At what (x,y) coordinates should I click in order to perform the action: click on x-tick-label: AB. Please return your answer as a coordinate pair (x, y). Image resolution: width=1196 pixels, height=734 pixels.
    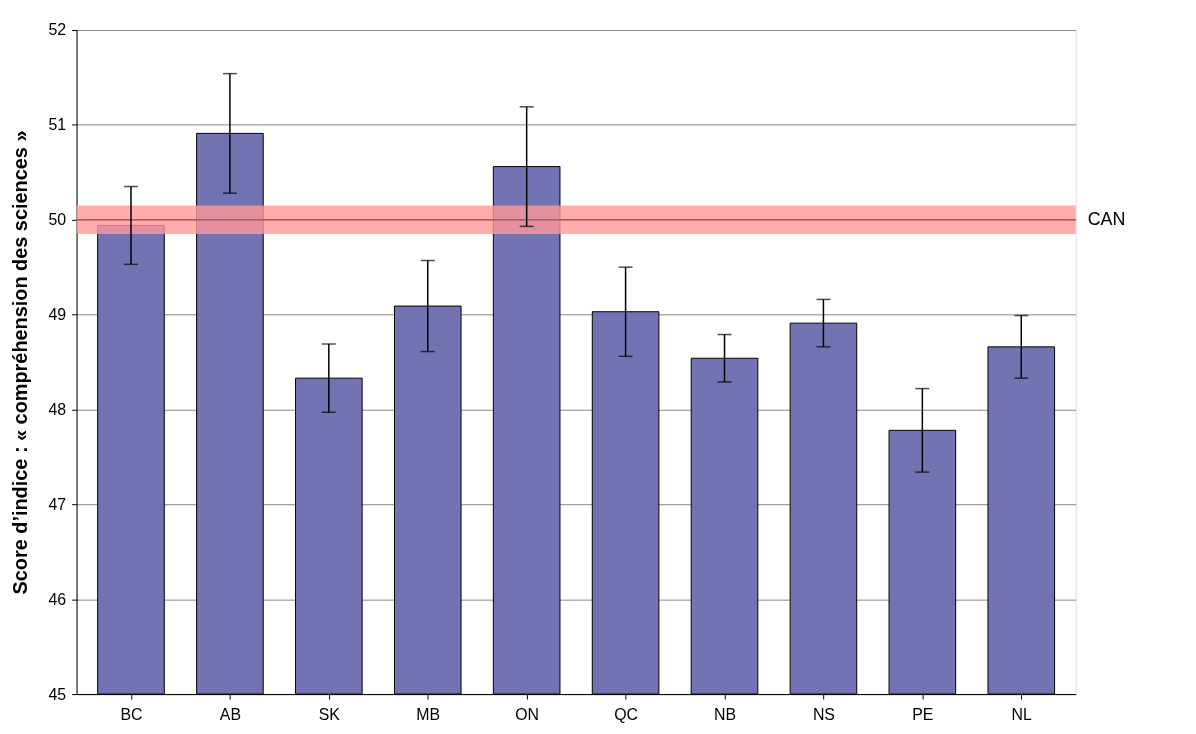
    Looking at the image, I should click on (230, 715).